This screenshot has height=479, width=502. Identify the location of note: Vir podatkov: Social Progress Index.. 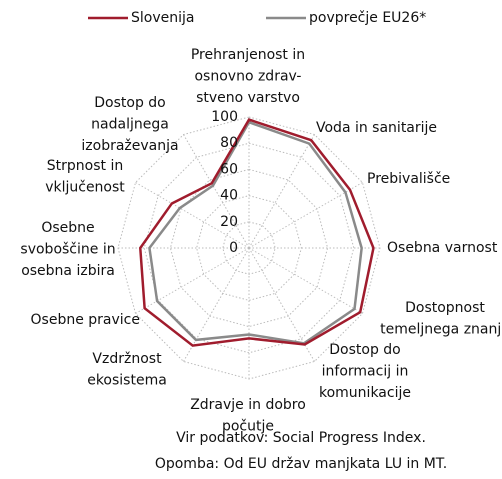
(301, 438).